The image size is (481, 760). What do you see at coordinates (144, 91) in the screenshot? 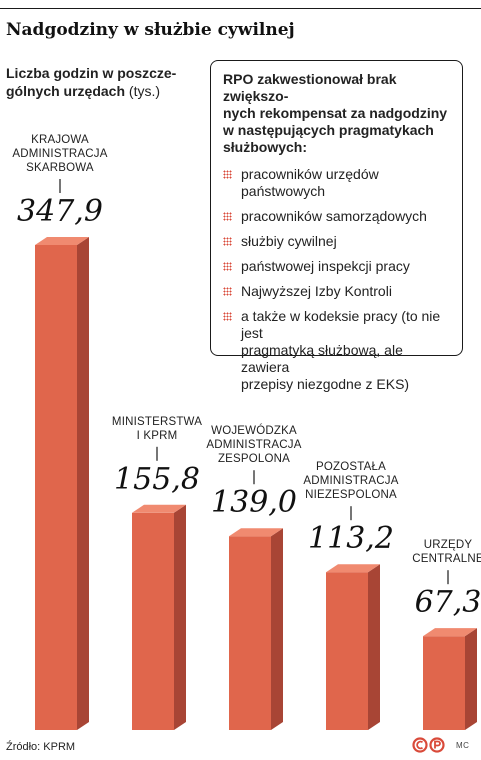
I see `subtitle-unit: (tys.)` at bounding box center [144, 91].